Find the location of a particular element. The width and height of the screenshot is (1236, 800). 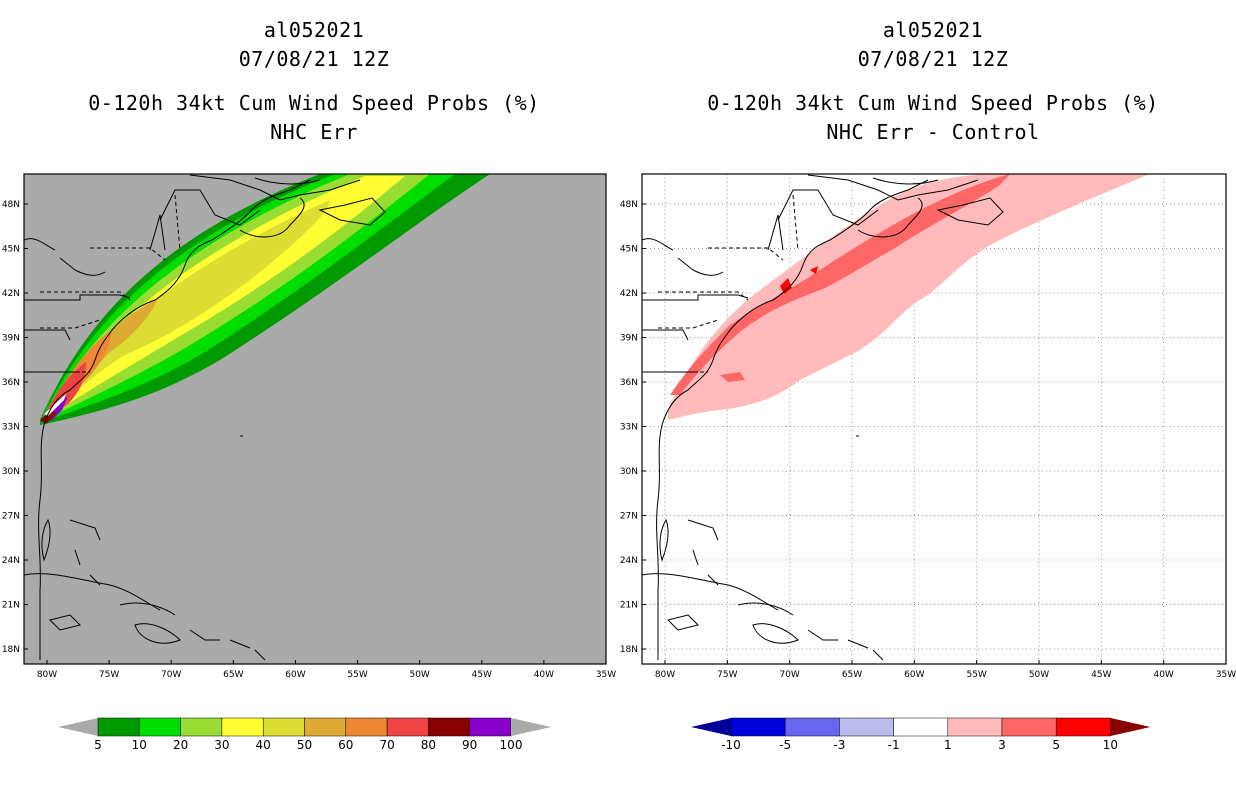

colorbar-label: -5 is located at coordinates (785, 745).